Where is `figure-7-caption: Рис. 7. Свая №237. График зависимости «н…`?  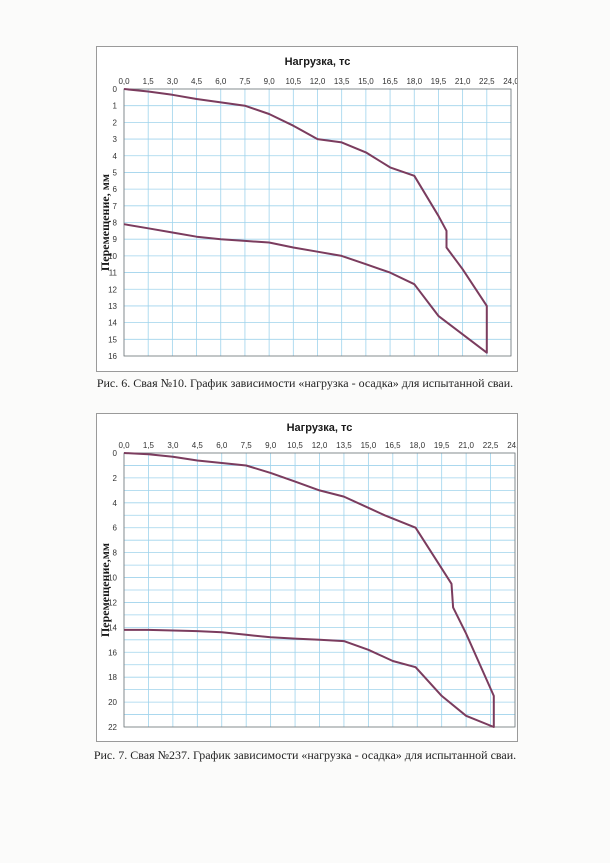
figure-7-caption: Рис. 7. Свая №237. График зависимости «н… is located at coordinates (305, 755).